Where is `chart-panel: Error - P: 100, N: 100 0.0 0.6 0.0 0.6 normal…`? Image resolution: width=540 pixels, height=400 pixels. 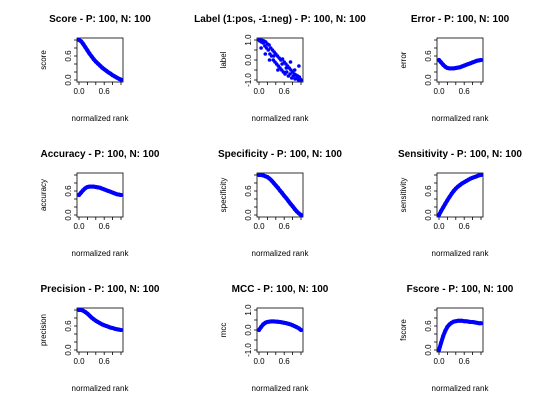 chart-panel: Error - P: 100, N: 100 0.0 0.6 0.0 0.6 normal… is located at coordinates (454, 68).